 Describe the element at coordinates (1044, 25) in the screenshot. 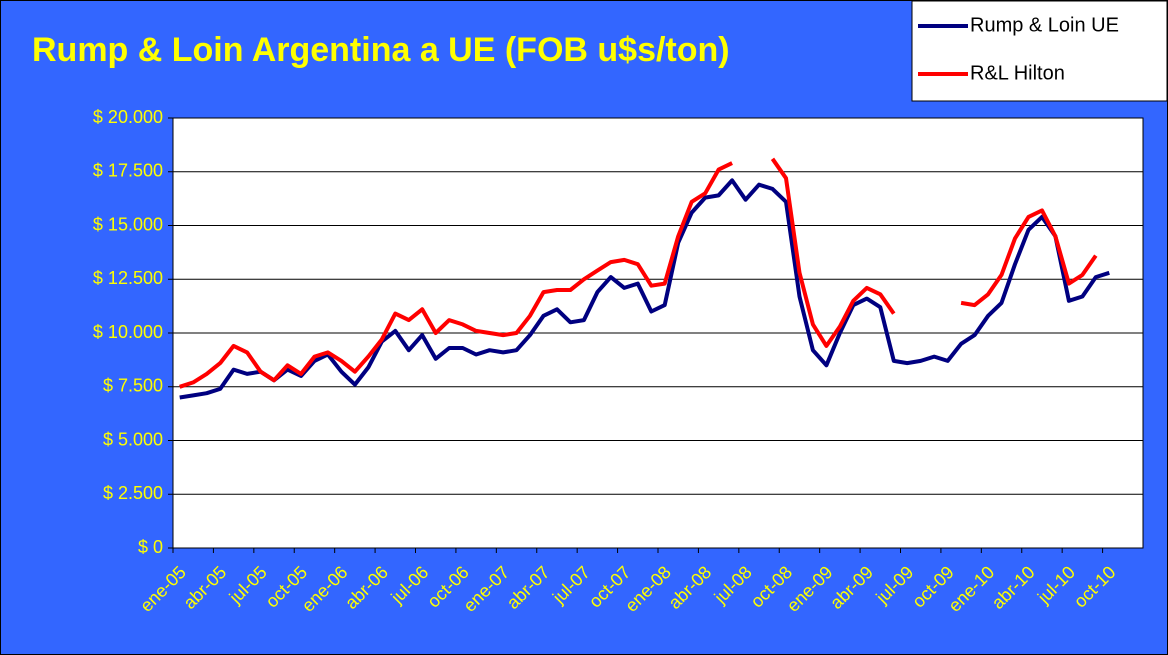

I see `legend-label: Rump & Loin UE` at that location.